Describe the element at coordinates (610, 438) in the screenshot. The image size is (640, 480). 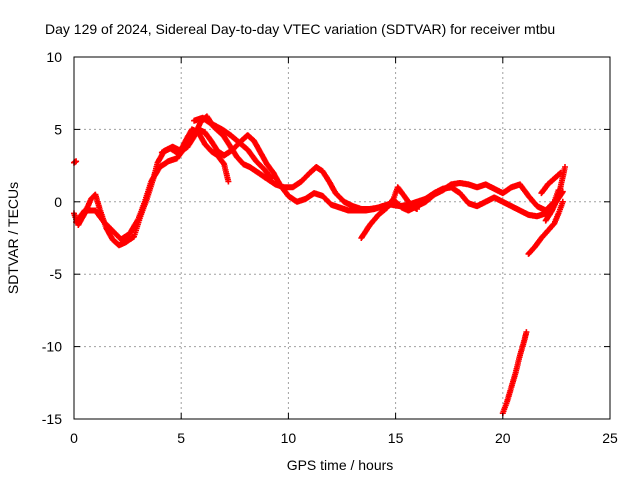
I see `x-tick-label: 25` at that location.